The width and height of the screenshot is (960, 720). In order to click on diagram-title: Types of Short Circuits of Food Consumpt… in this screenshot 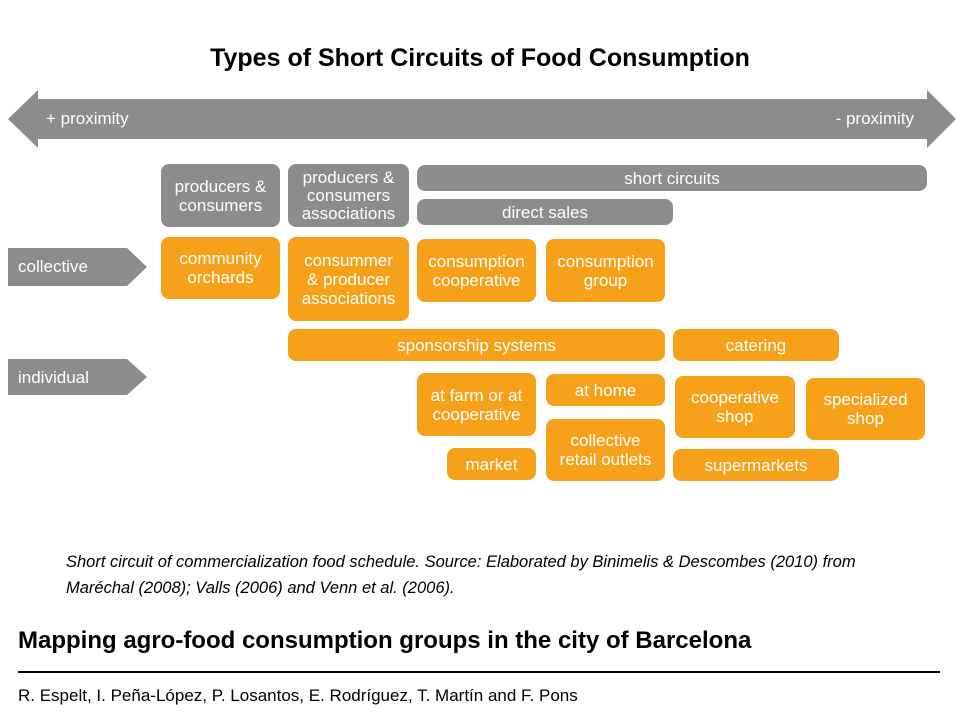, I will do `click(480, 58)`.